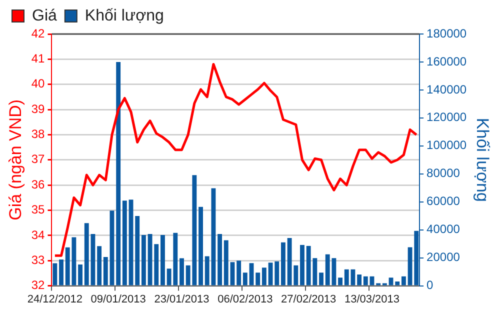 This screenshot has height=312, width=500. Describe the element at coordinates (38, 259) in the screenshot. I see `y-tick-label: 33` at that location.